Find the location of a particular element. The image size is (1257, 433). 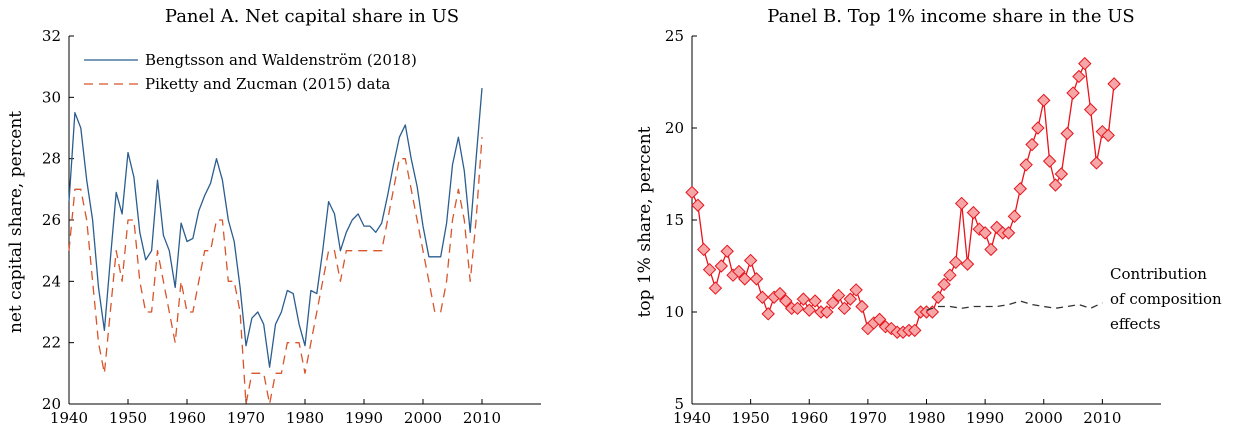

panel-a-x-tick-label: 1940 is located at coordinates (69, 418).